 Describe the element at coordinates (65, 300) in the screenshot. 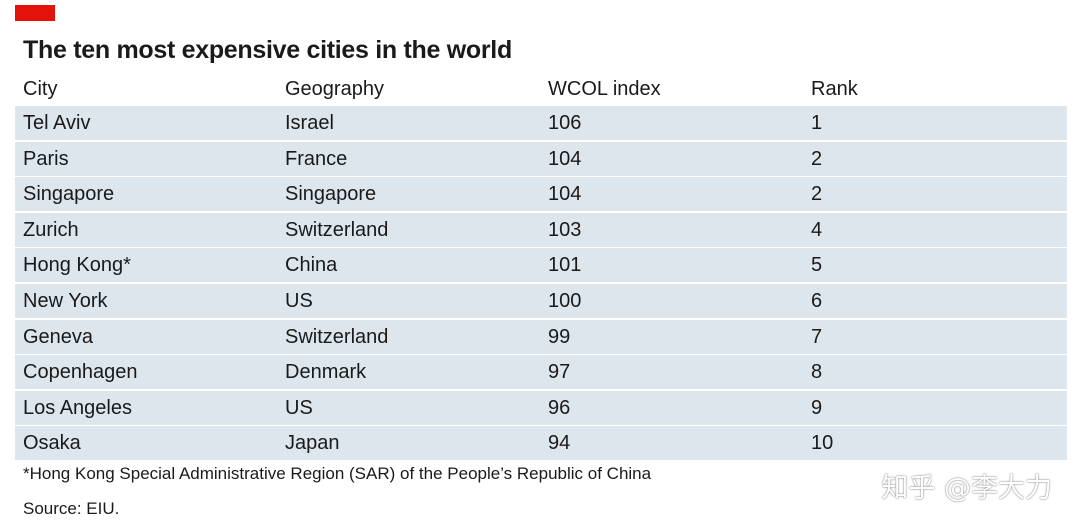

I see `city-cell: New York` at that location.